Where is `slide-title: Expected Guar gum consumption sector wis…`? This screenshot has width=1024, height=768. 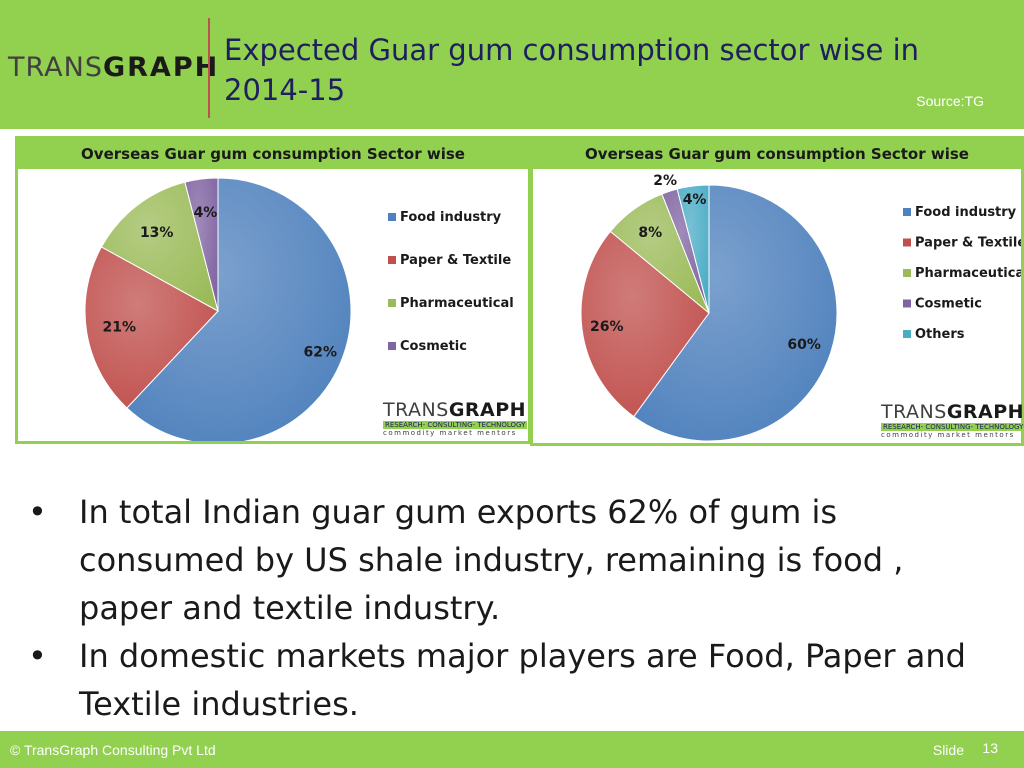 slide-title: Expected Guar gum consumption sector wis… is located at coordinates (572, 70).